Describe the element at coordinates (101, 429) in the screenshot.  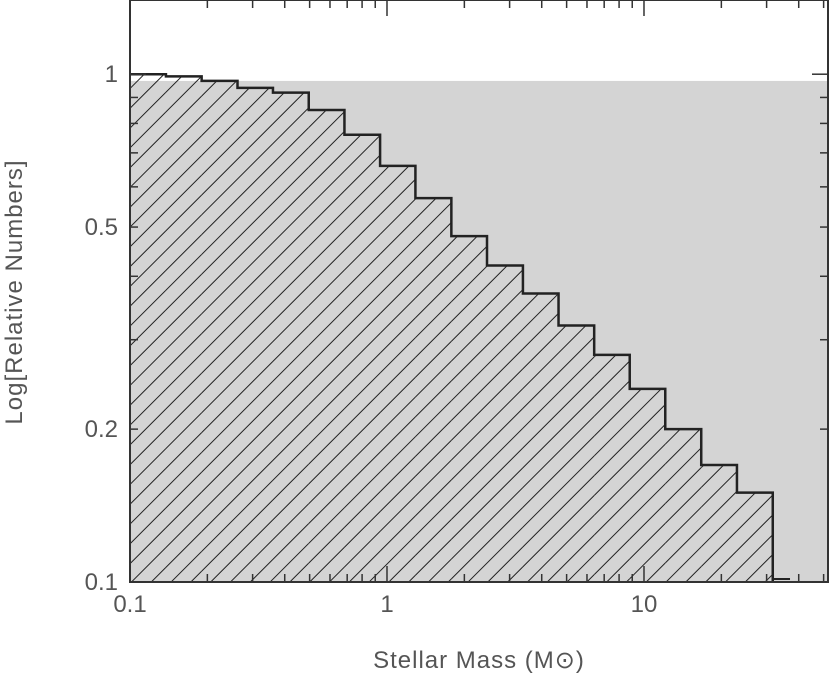
I see `y-tick-label: 0.2` at that location.